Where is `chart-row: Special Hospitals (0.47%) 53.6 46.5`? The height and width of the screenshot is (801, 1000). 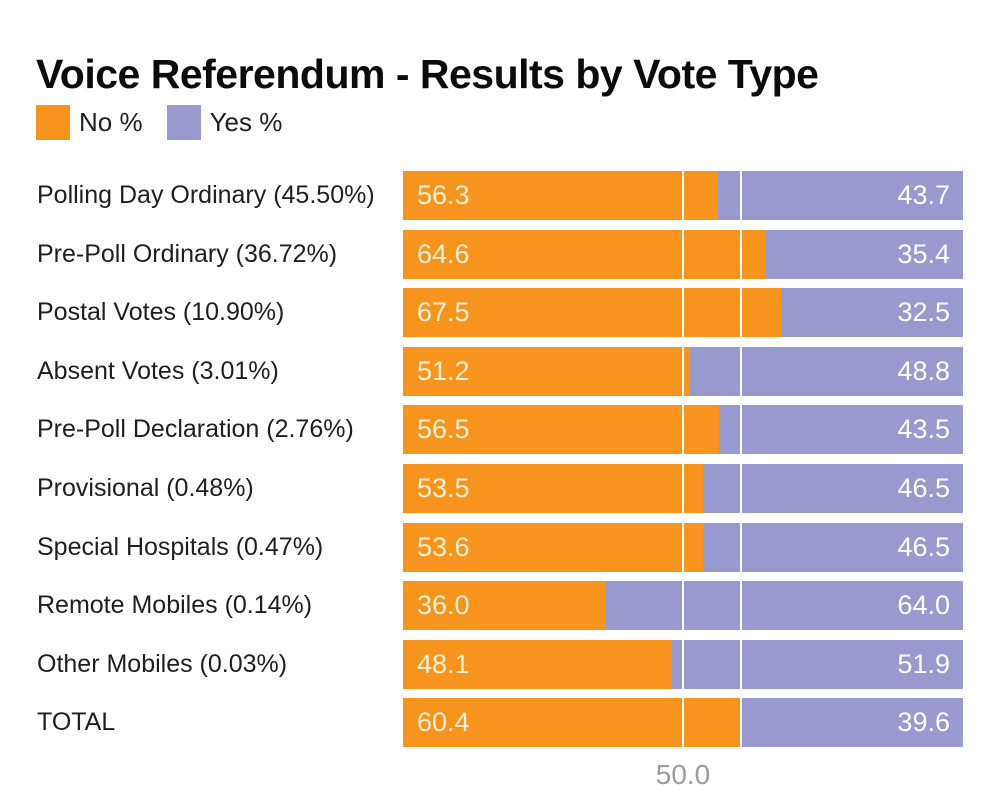
chart-row: Special Hospitals (0.47%) 53.6 46.5 is located at coordinates (500, 547).